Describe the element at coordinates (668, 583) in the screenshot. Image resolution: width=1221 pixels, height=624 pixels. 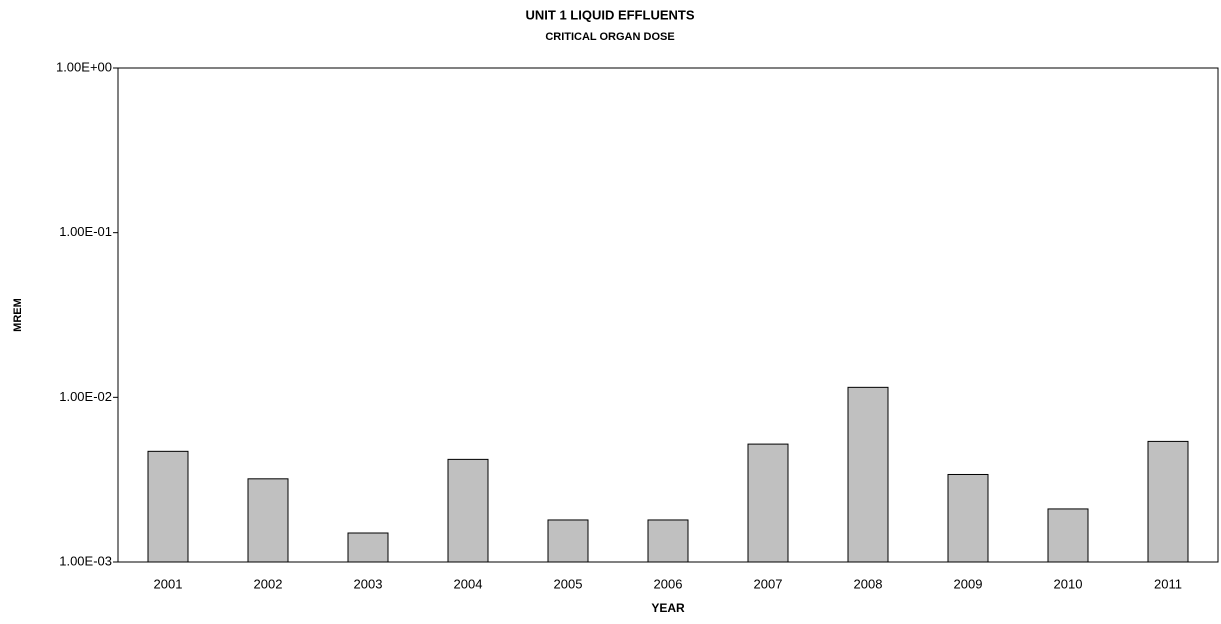
I see `x-tick-label: 2006` at that location.